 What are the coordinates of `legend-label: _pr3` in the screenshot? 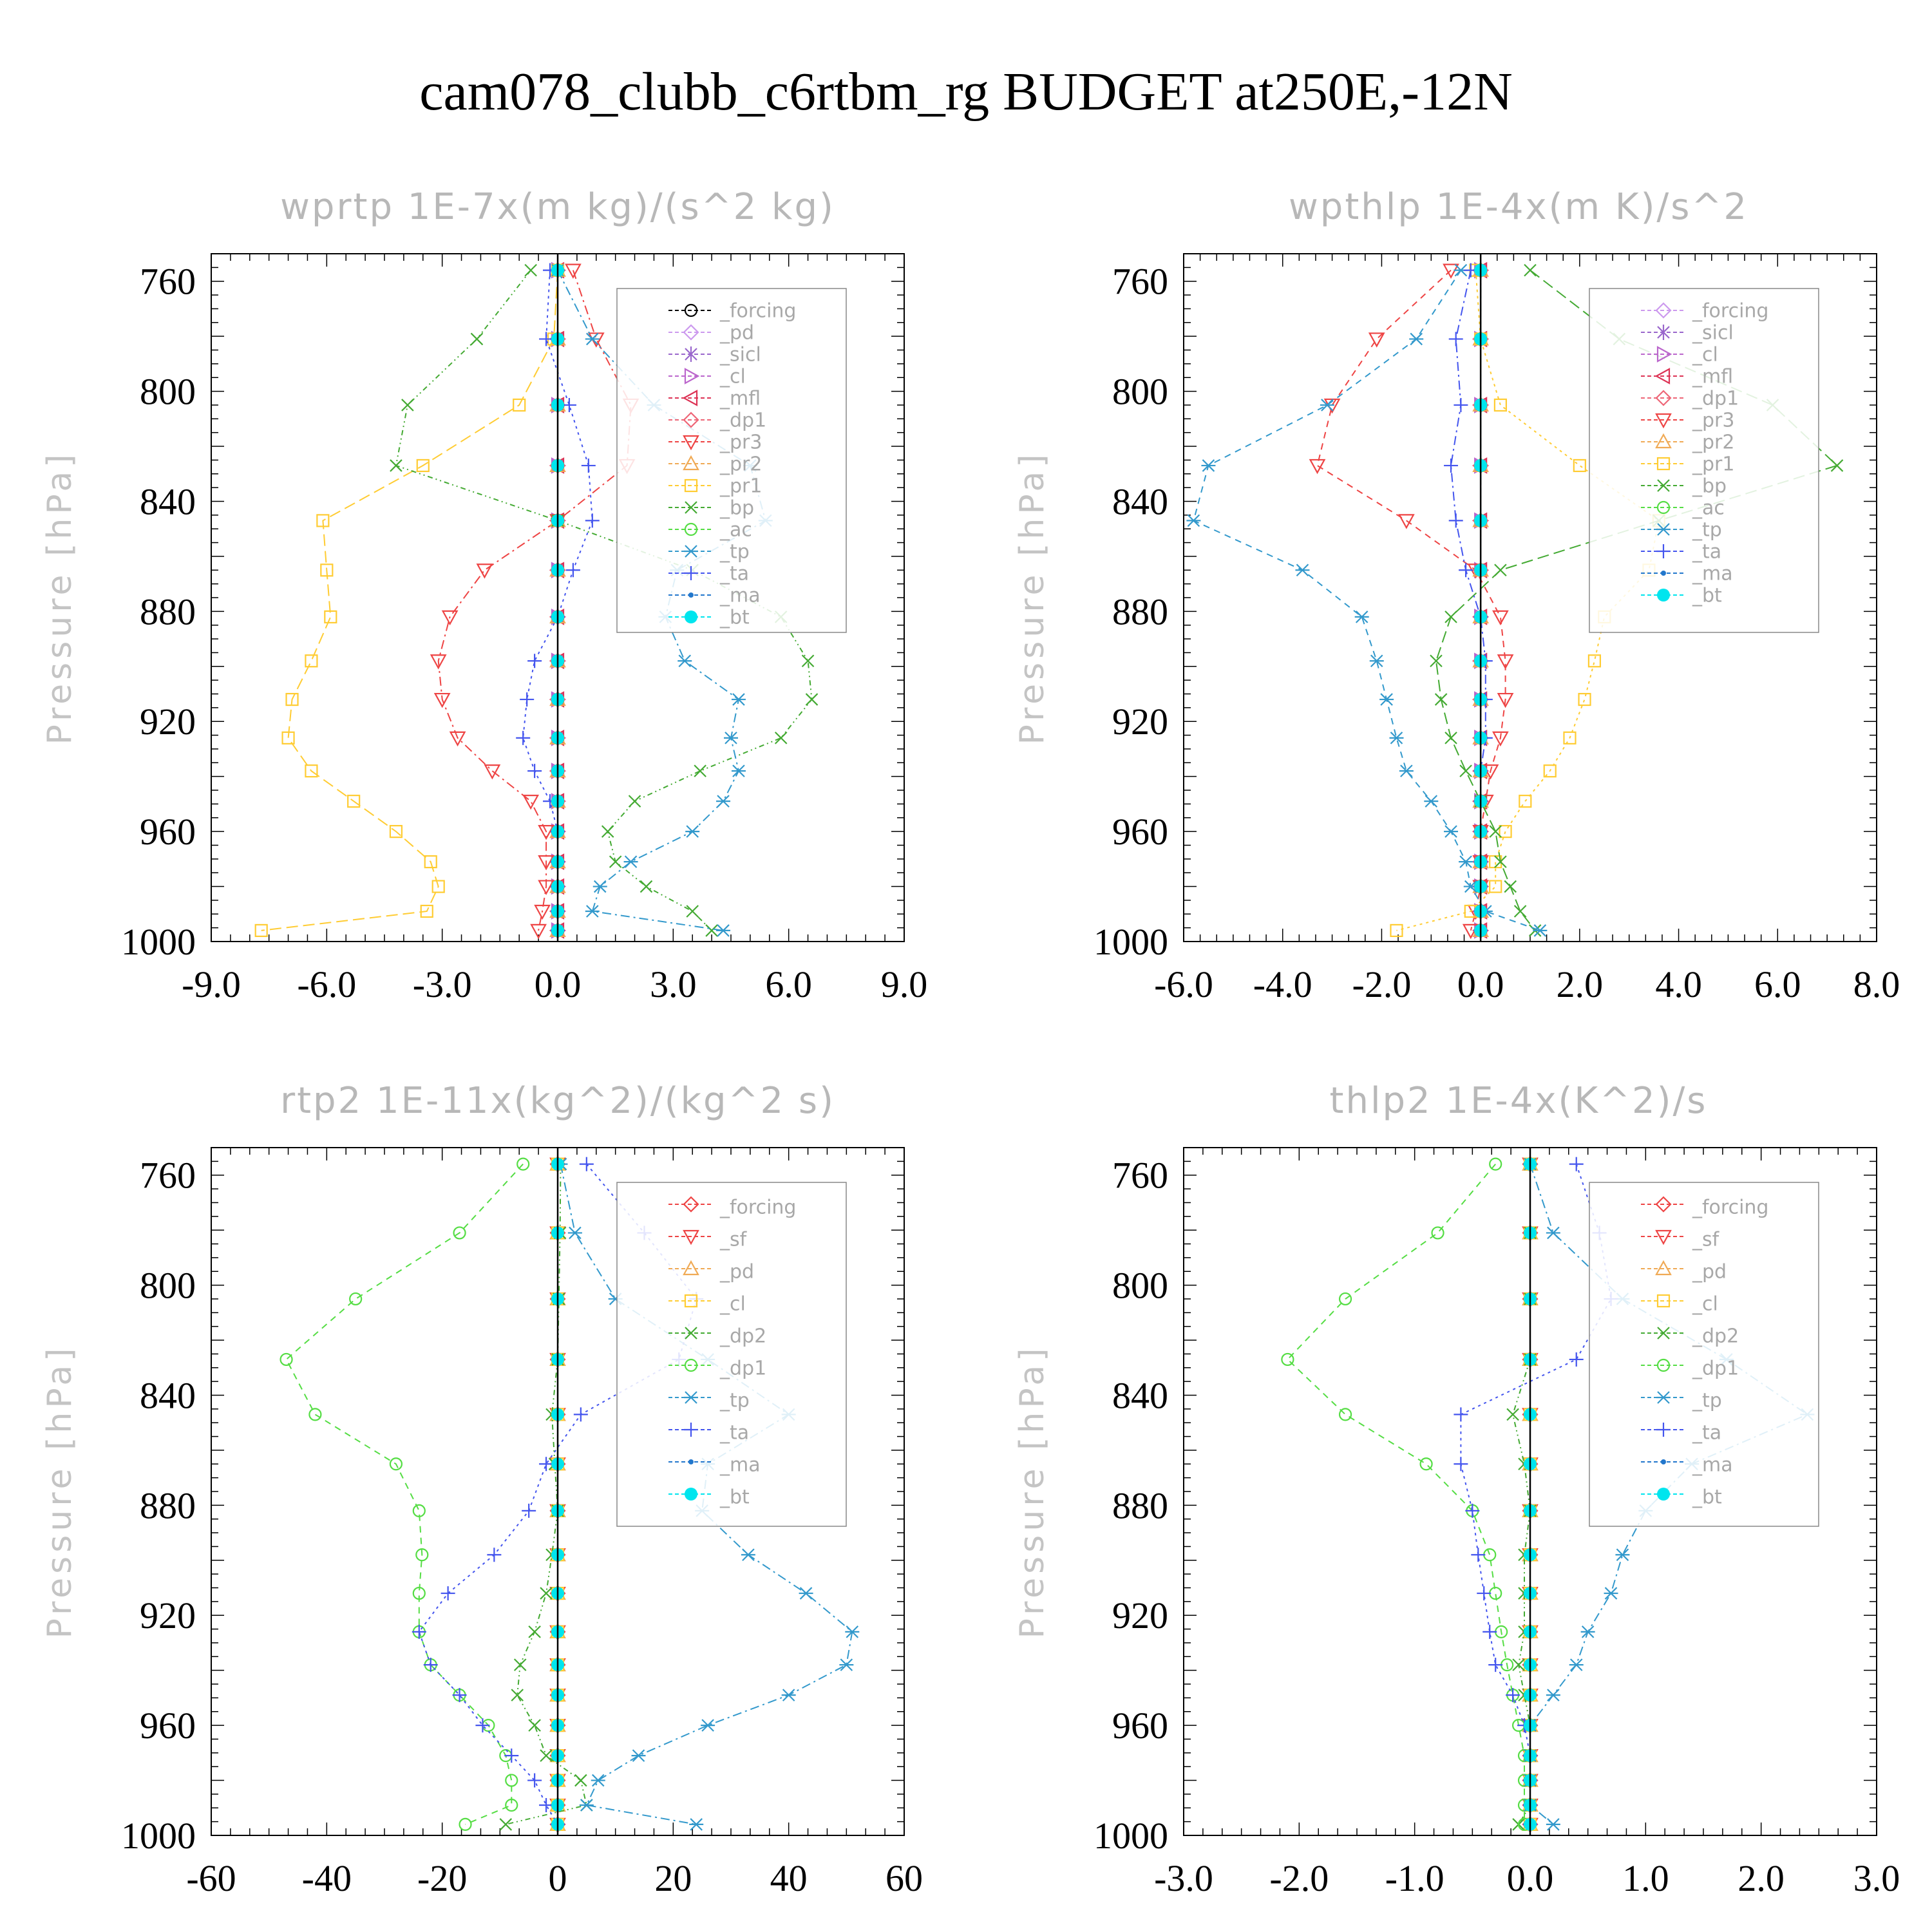 It's located at (741, 443).